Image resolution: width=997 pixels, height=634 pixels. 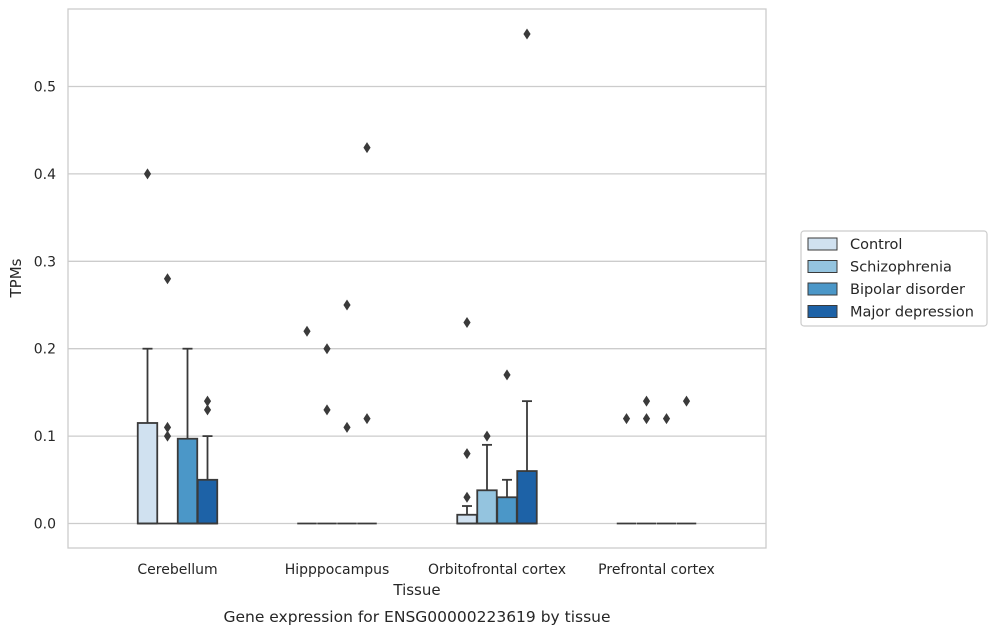 I want to click on legend-frame, so click(x=894, y=278).